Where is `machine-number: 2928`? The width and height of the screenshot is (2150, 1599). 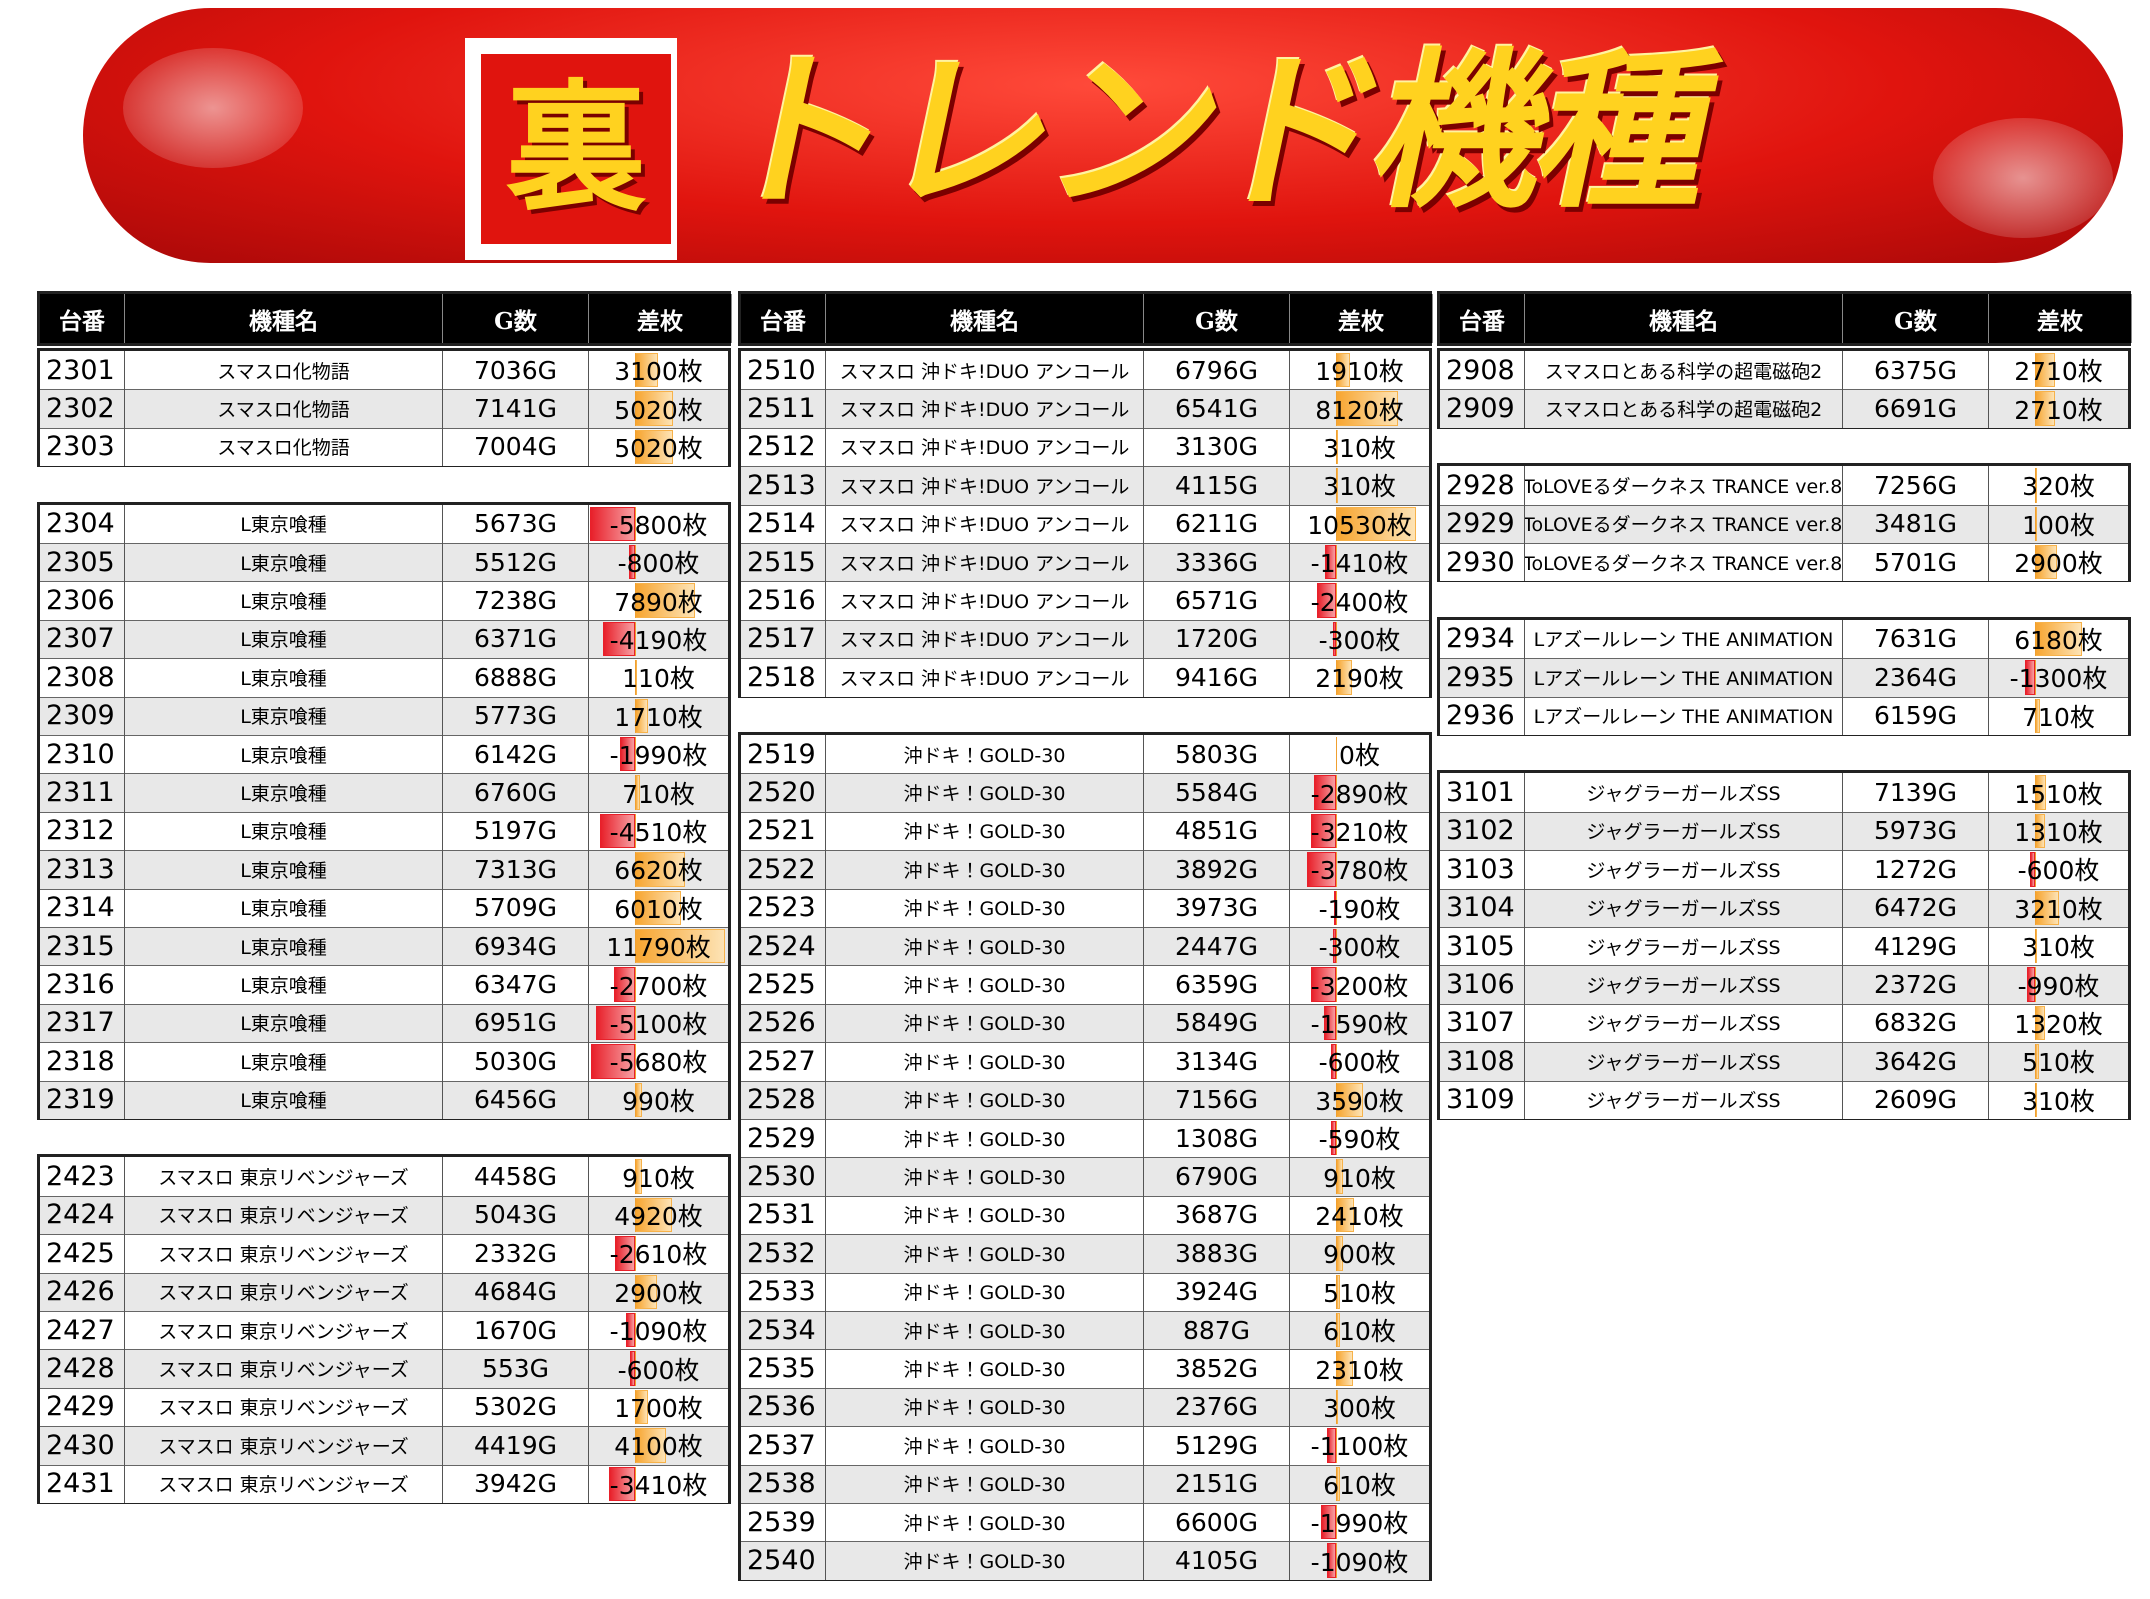
machine-number: 2928 is located at coordinates (1482, 485).